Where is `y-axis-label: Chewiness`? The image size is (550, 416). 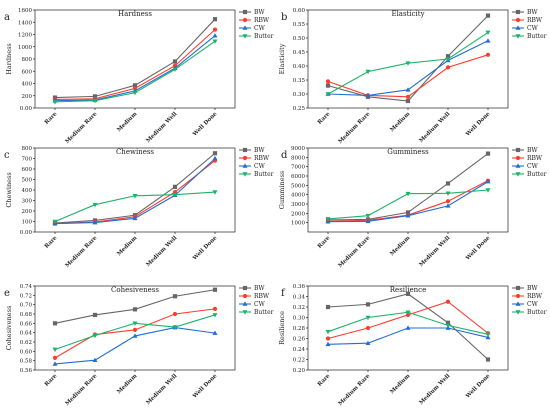 y-axis-label: Chewiness is located at coordinates (9, 189).